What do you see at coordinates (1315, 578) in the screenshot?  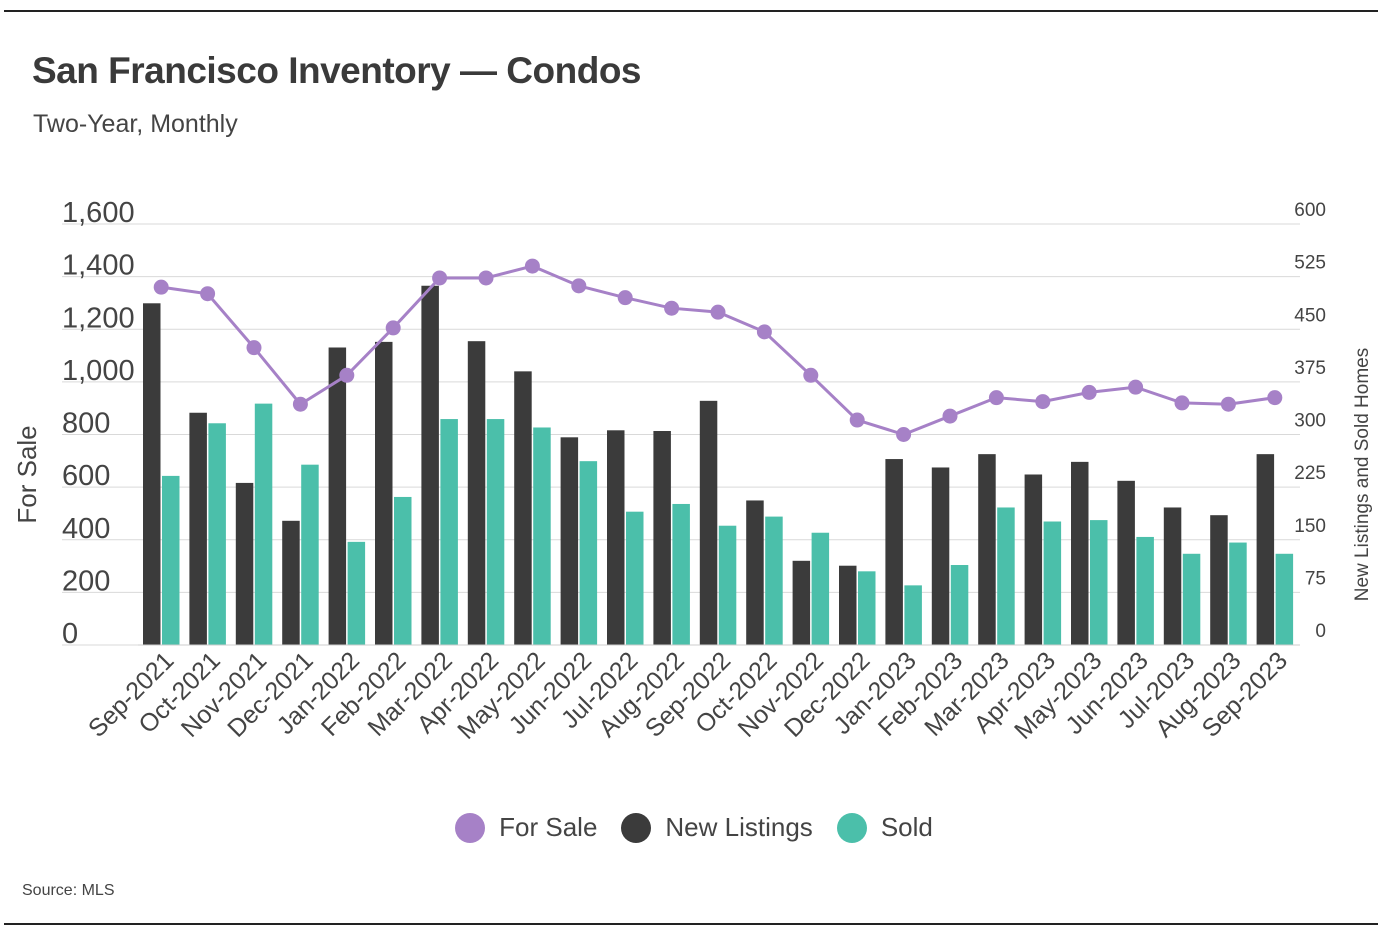 I see `y2-tick-label: 75` at bounding box center [1315, 578].